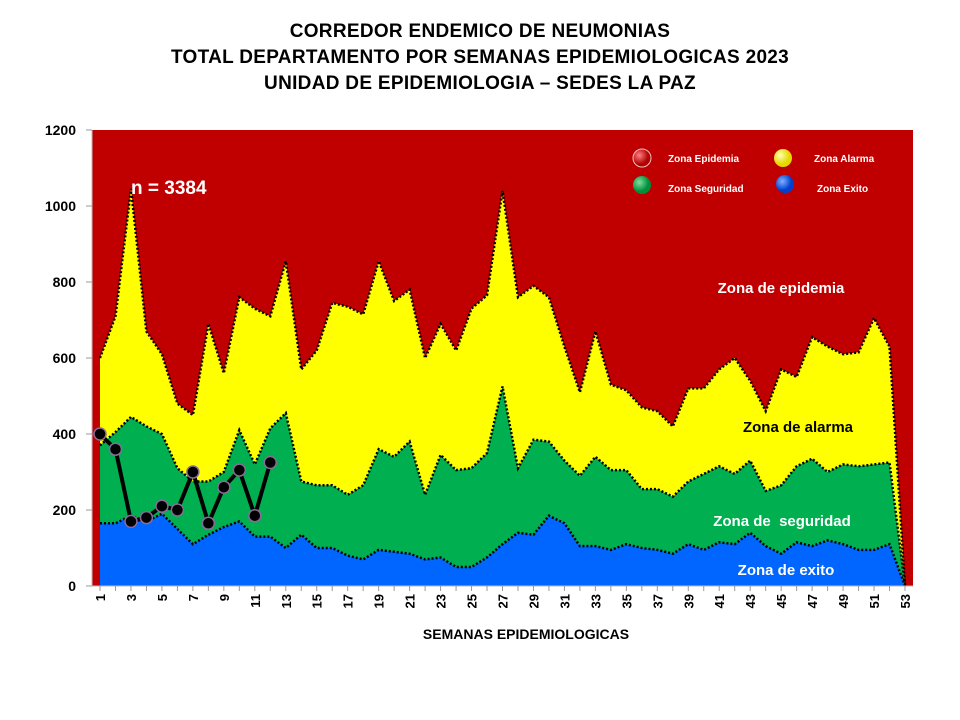 The height and width of the screenshot is (720, 960). I want to click on area-zona-exito, so click(502, 549).